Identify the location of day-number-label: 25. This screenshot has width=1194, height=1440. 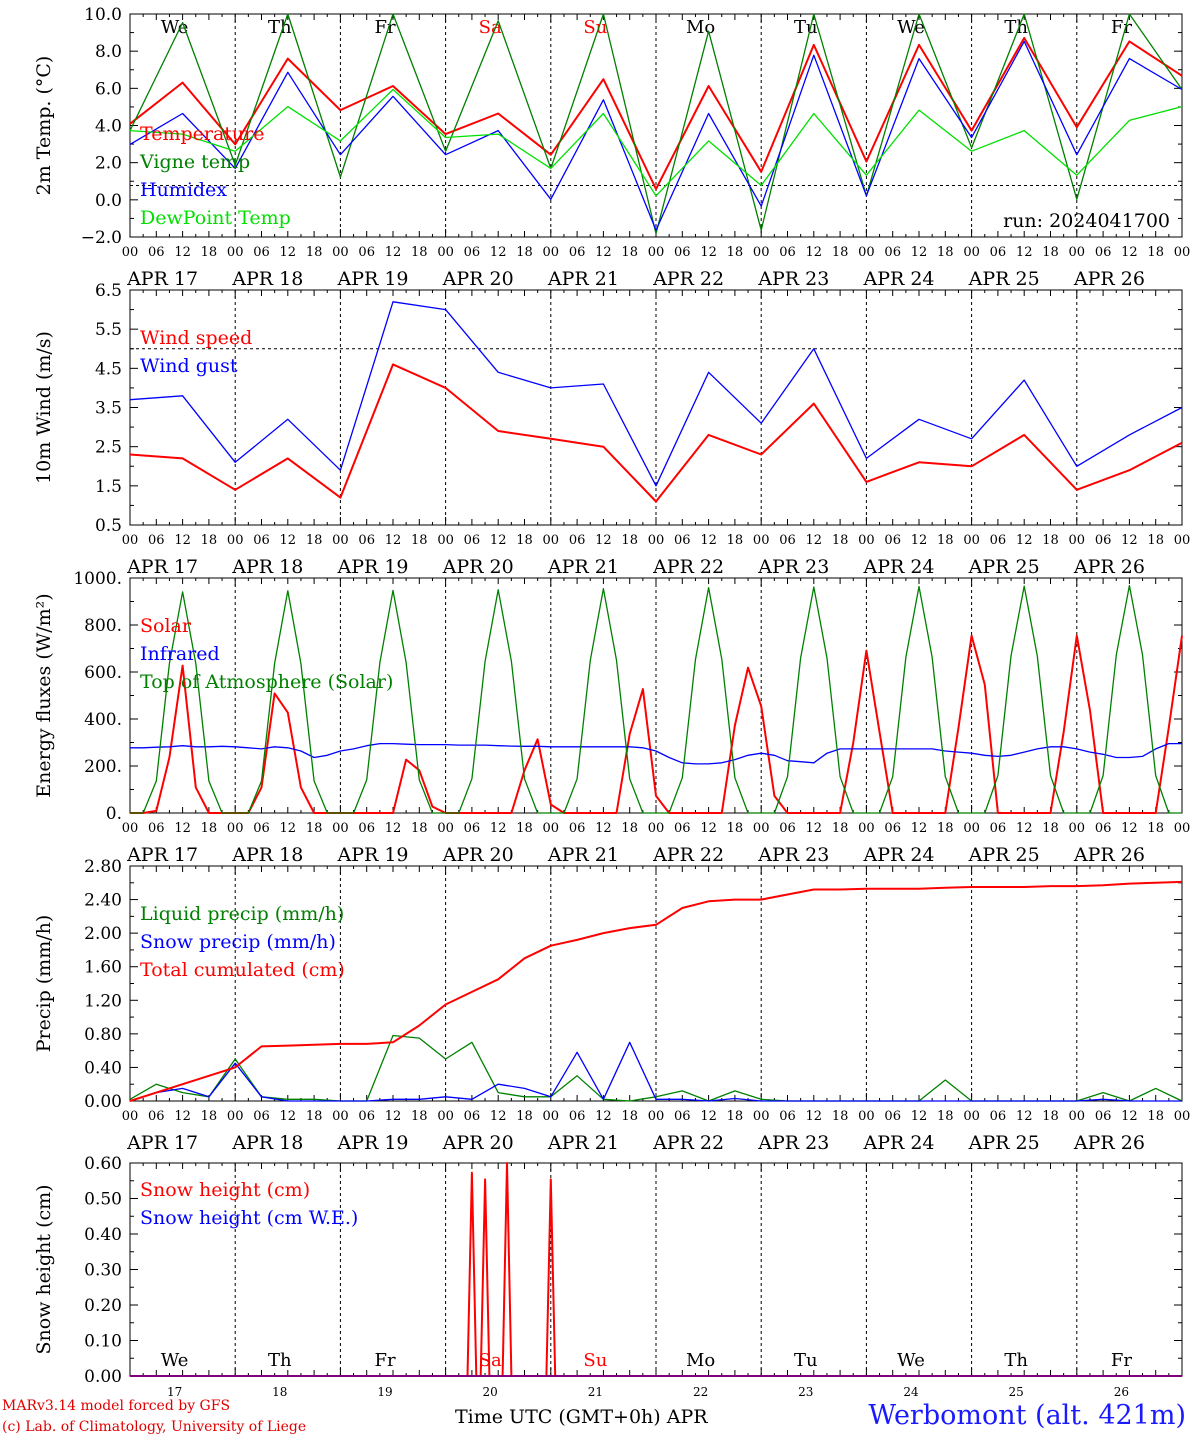
(1016, 1392).